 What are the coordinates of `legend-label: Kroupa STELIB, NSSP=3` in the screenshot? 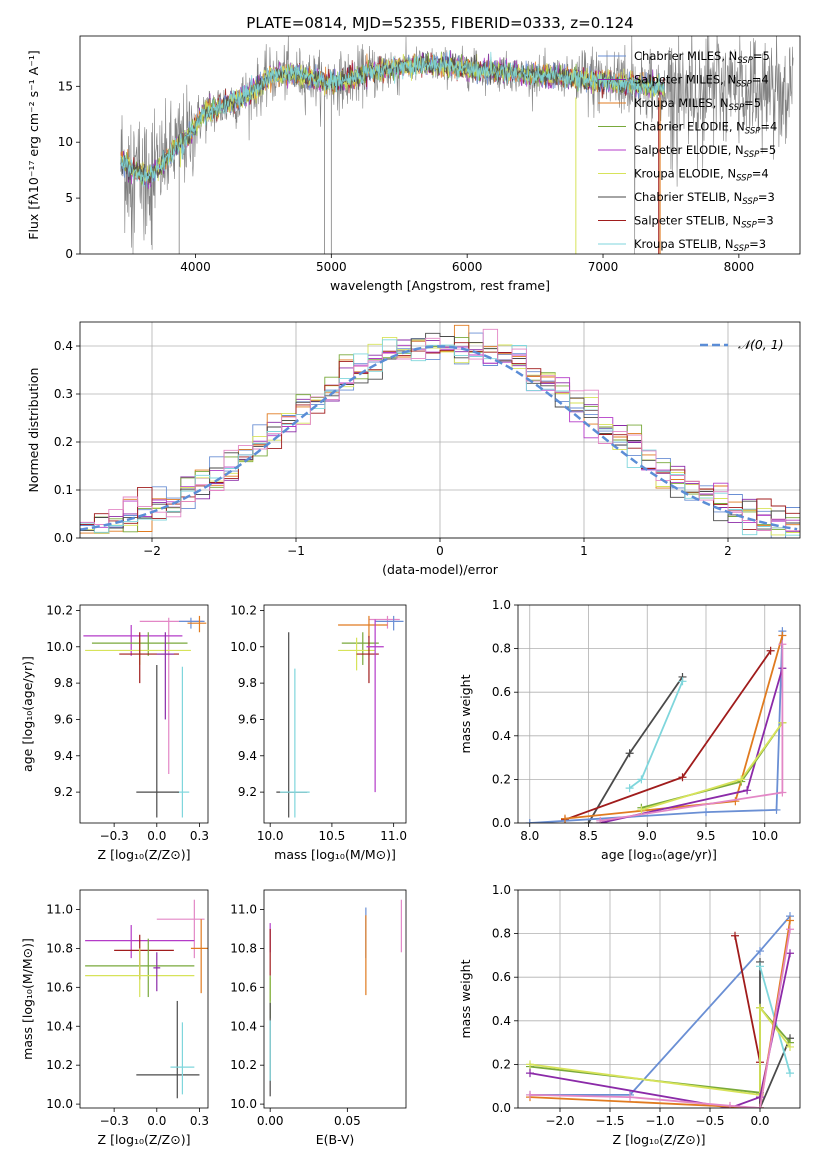 It's located at (700, 245).